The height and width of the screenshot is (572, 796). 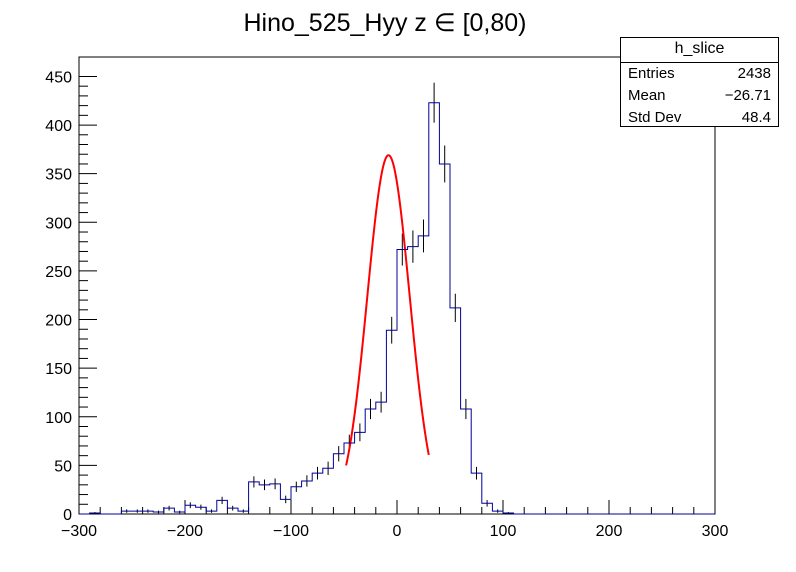 What do you see at coordinates (699, 96) in the screenshot?
I see `stats-row-mean: Mean −26.71` at bounding box center [699, 96].